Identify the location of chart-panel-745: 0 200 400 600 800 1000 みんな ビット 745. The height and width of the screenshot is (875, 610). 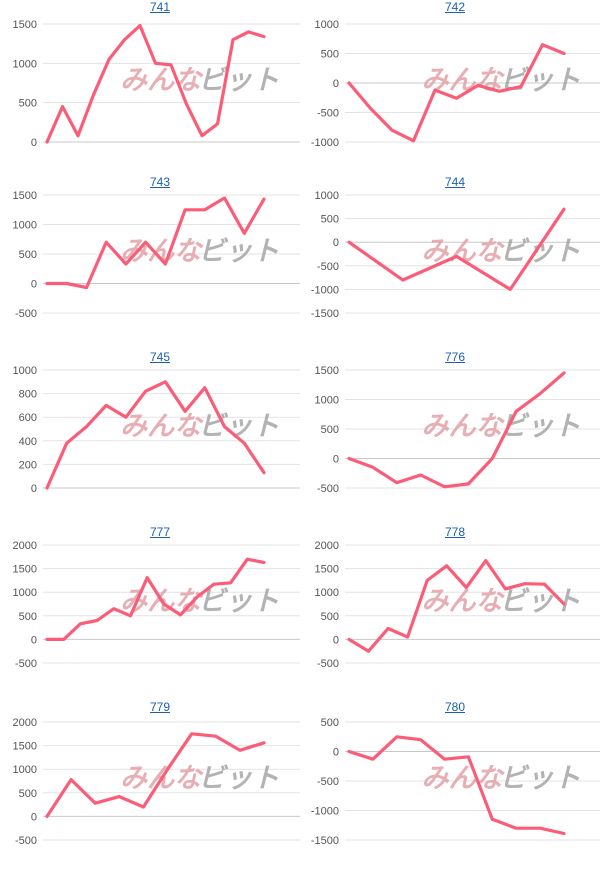
(152, 437).